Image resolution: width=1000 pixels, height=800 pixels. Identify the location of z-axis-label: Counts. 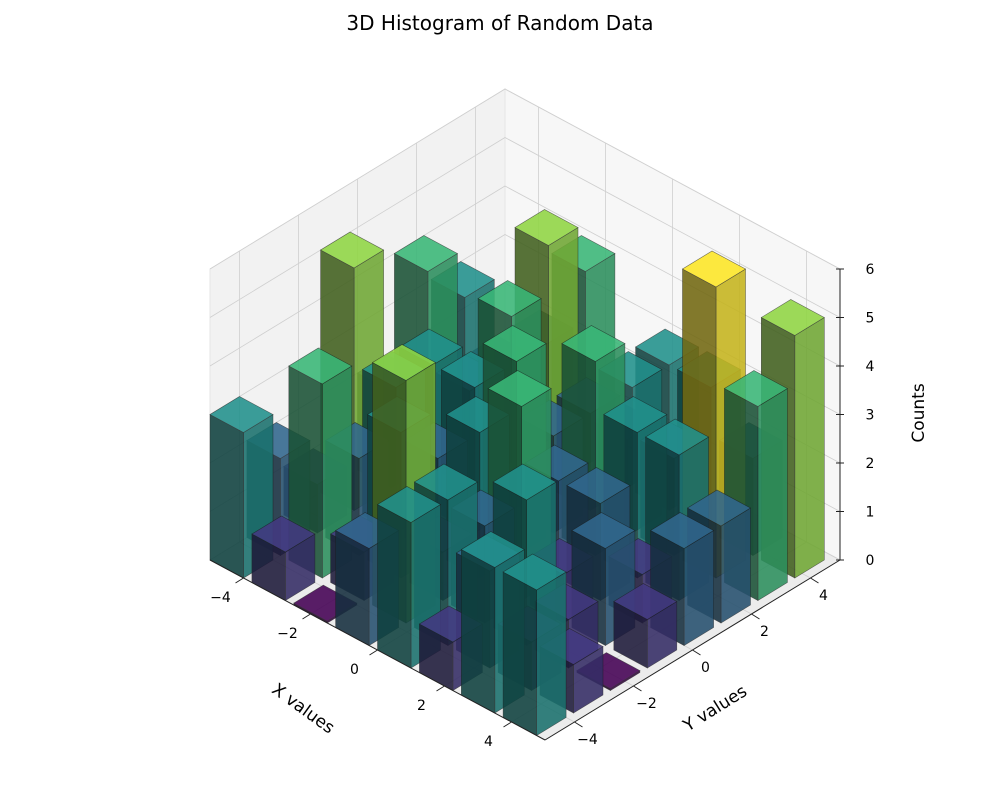
(919, 412).